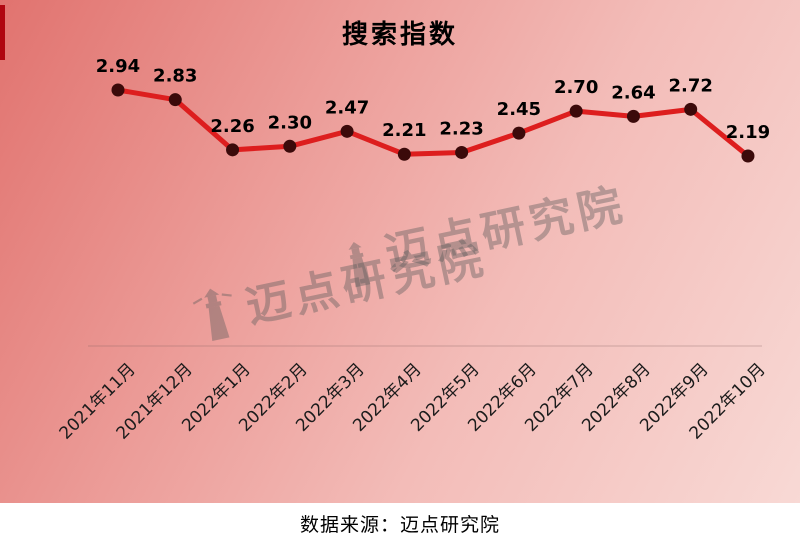 The image size is (800, 543). What do you see at coordinates (330, 397) in the screenshot?
I see `x-axis-label: 2022年3月` at bounding box center [330, 397].